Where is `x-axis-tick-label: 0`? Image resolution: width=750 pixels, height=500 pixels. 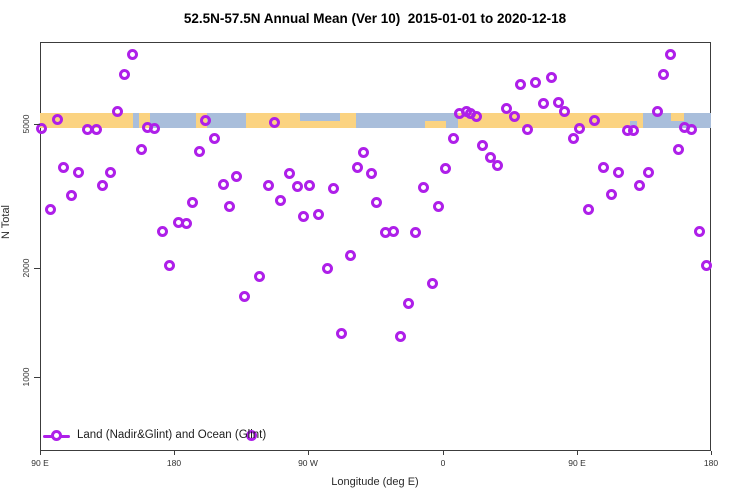 x-axis-tick-label: 0 is located at coordinates (443, 463).